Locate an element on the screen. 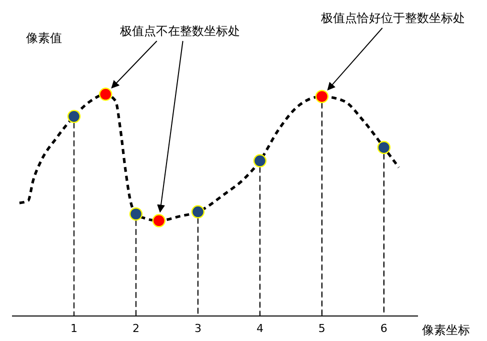 The image size is (487, 341). annotation: 极值点不在整数坐标处 is located at coordinates (179, 31).